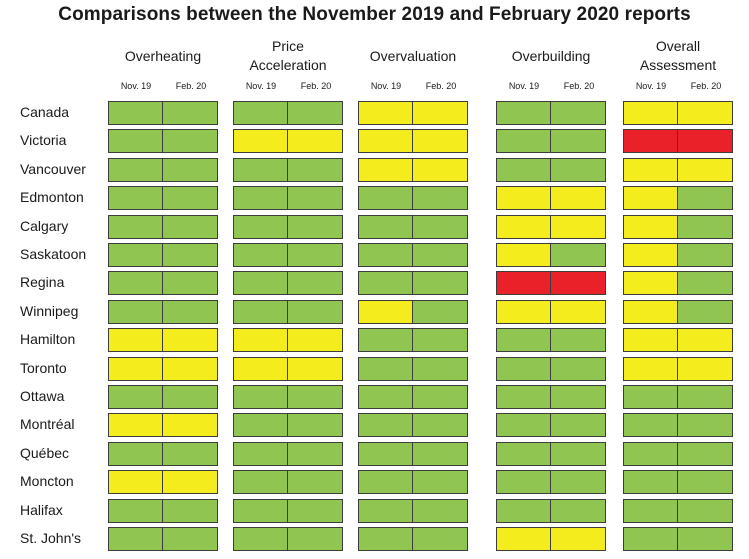 The width and height of the screenshot is (749, 559). Describe the element at coordinates (44, 225) in the screenshot. I see `row-label: Calgary` at that location.